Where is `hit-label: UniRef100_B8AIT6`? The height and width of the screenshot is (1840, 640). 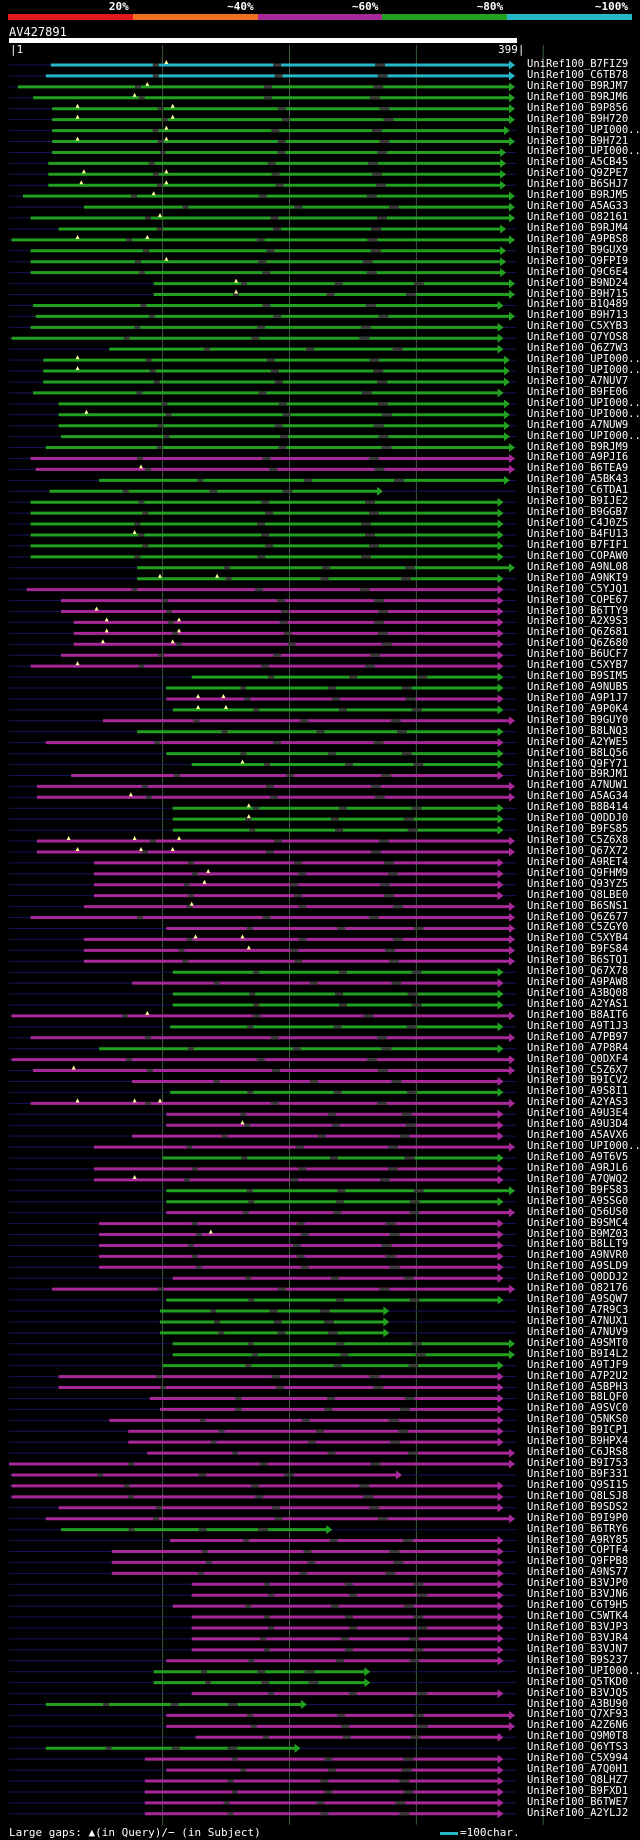
hit-label: UniRef100_B8AIT6 is located at coordinates (578, 1014).